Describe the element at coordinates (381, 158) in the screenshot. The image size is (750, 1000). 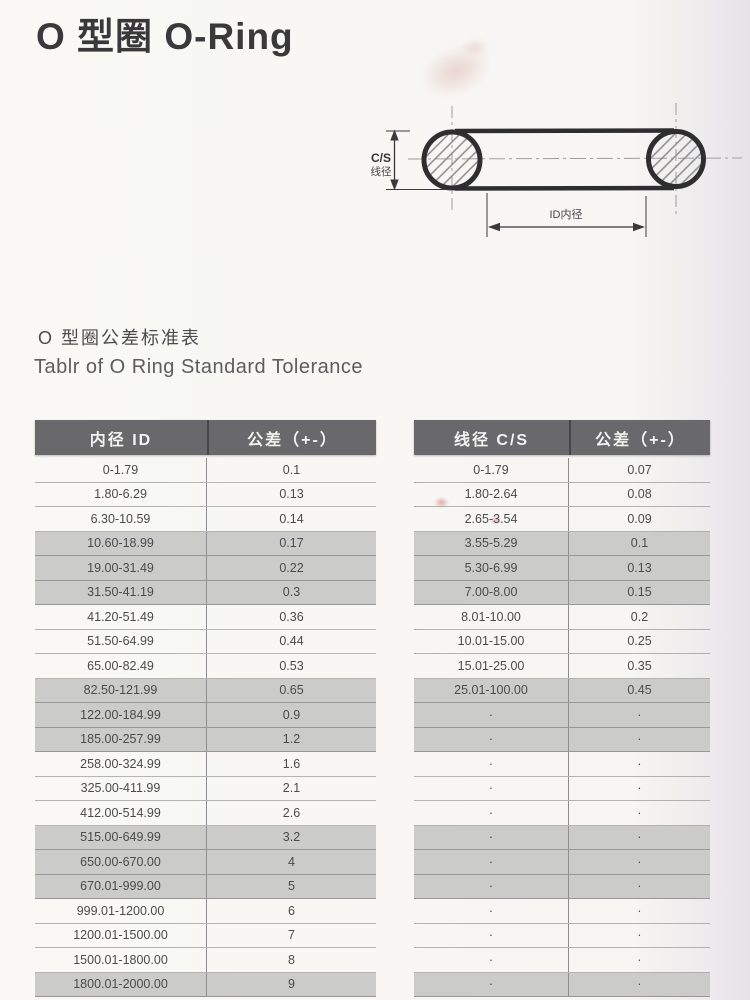
I see `cs-label: C/S` at that location.